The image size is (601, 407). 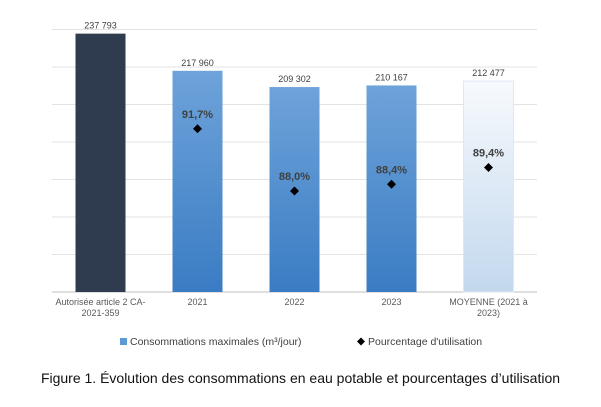 What do you see at coordinates (425, 342) in the screenshot?
I see `legend-label-pourcentage: Pourcentage d'utilisation` at bounding box center [425, 342].